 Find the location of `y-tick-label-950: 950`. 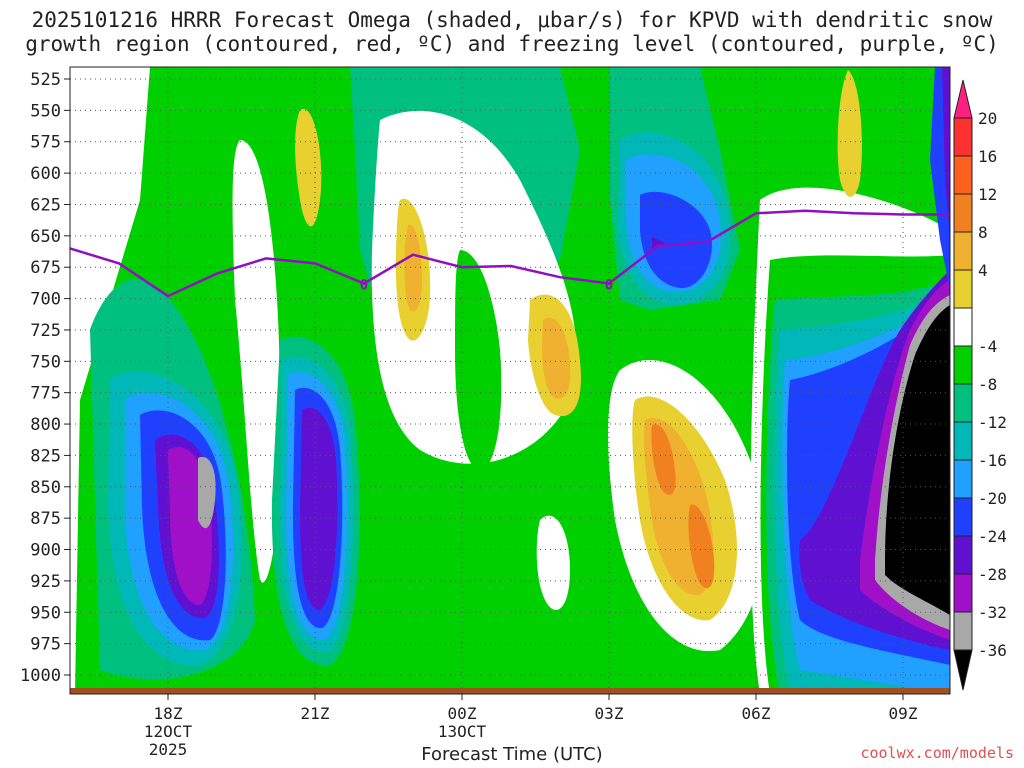

y-tick-label-950: 950 is located at coordinates (45, 613).